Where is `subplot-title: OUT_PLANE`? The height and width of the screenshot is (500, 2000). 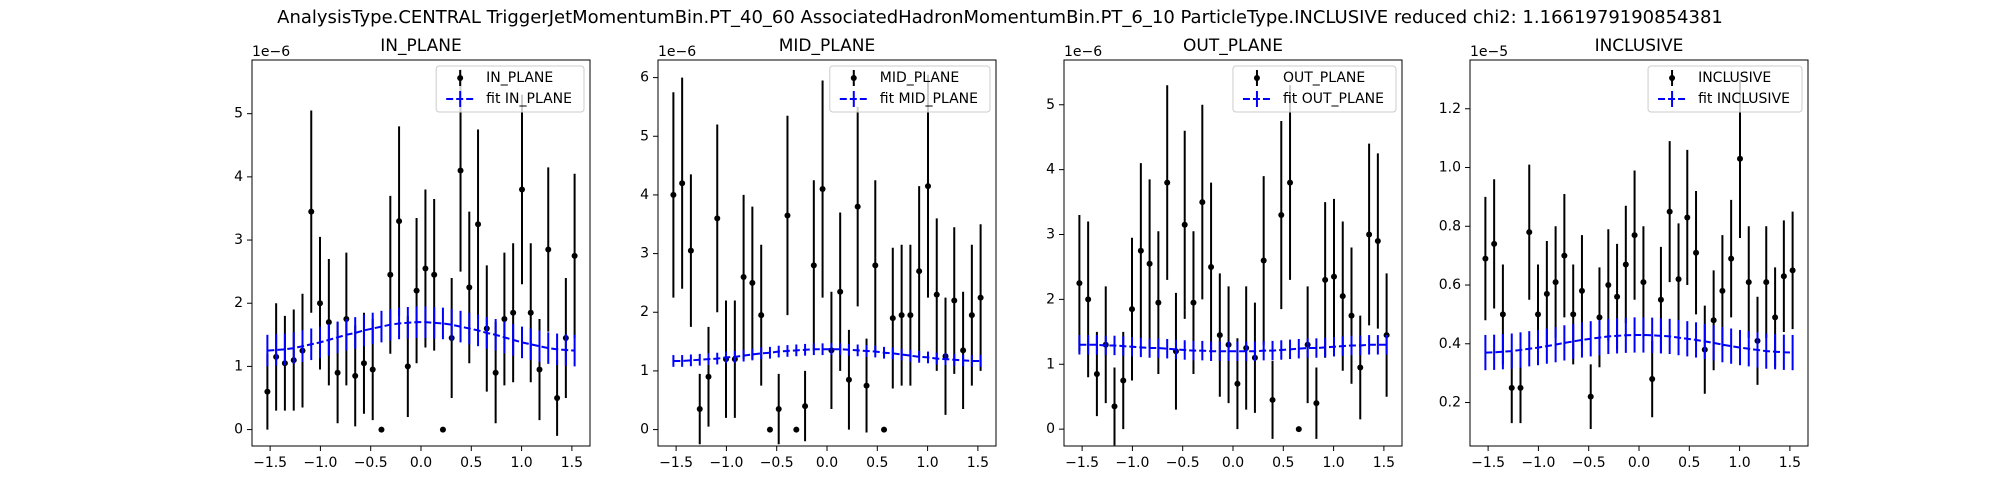
subplot-title: OUT_PLANE is located at coordinates (1233, 46).